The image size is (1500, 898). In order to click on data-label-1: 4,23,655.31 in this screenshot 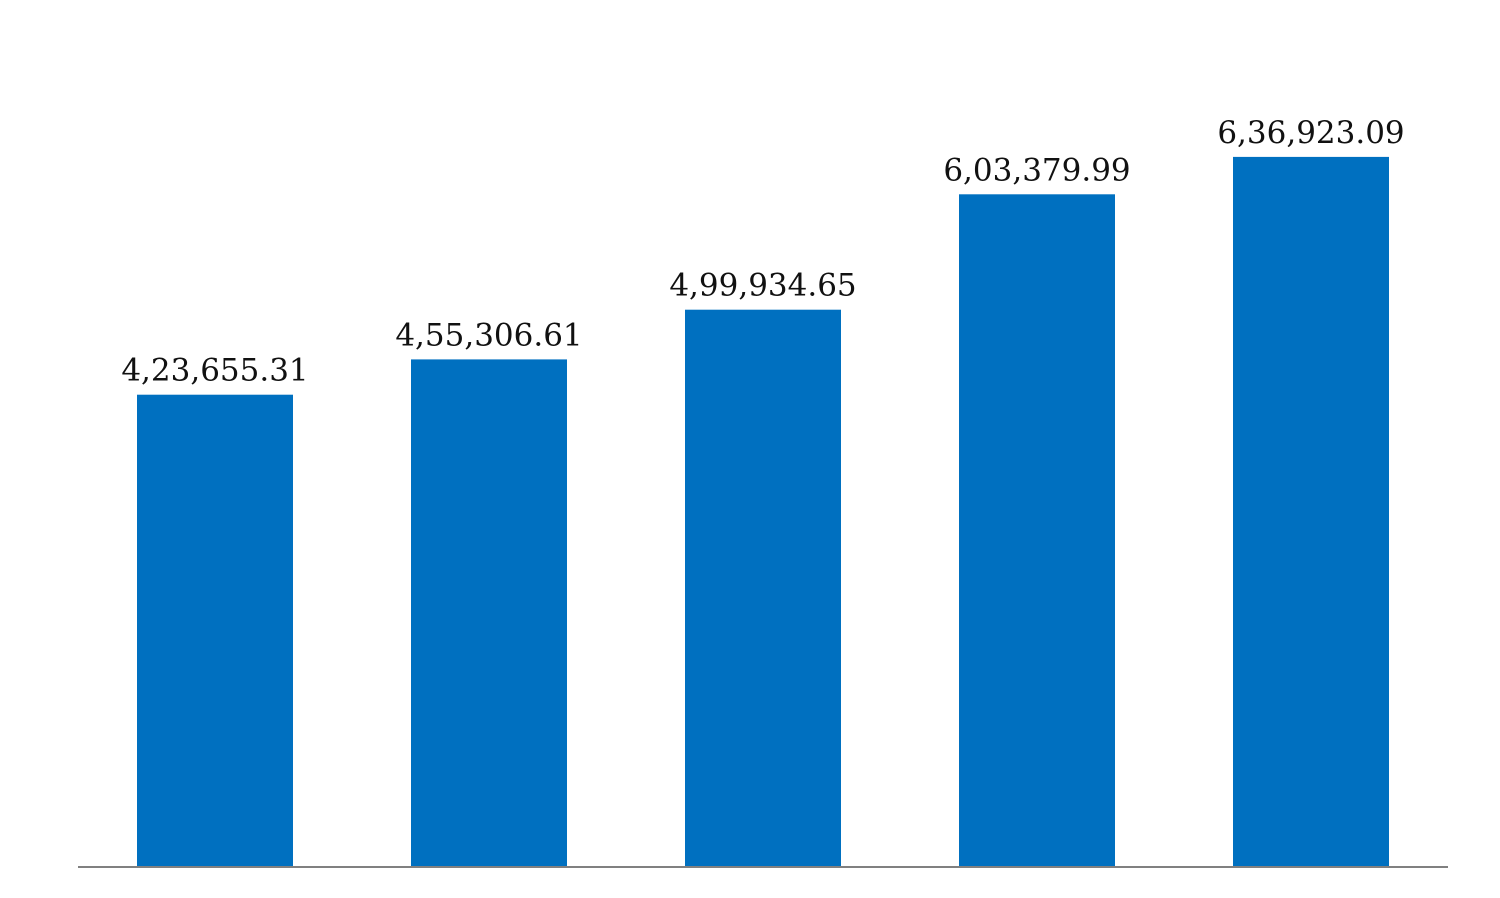, I will do `click(214, 371)`.